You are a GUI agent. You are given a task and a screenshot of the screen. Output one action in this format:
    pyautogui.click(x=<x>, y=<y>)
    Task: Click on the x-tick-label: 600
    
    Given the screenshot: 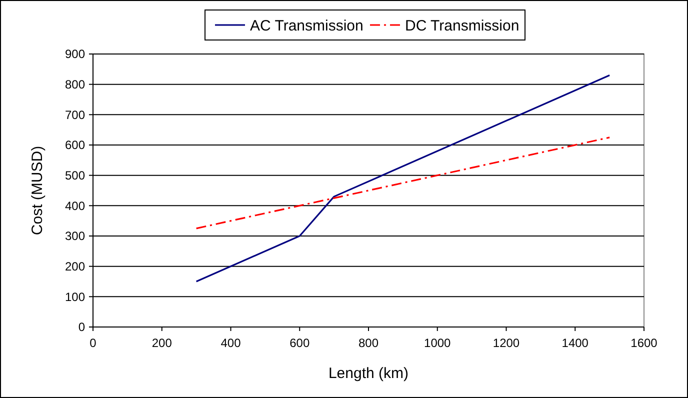 What is the action you would take?
    pyautogui.click(x=300, y=343)
    